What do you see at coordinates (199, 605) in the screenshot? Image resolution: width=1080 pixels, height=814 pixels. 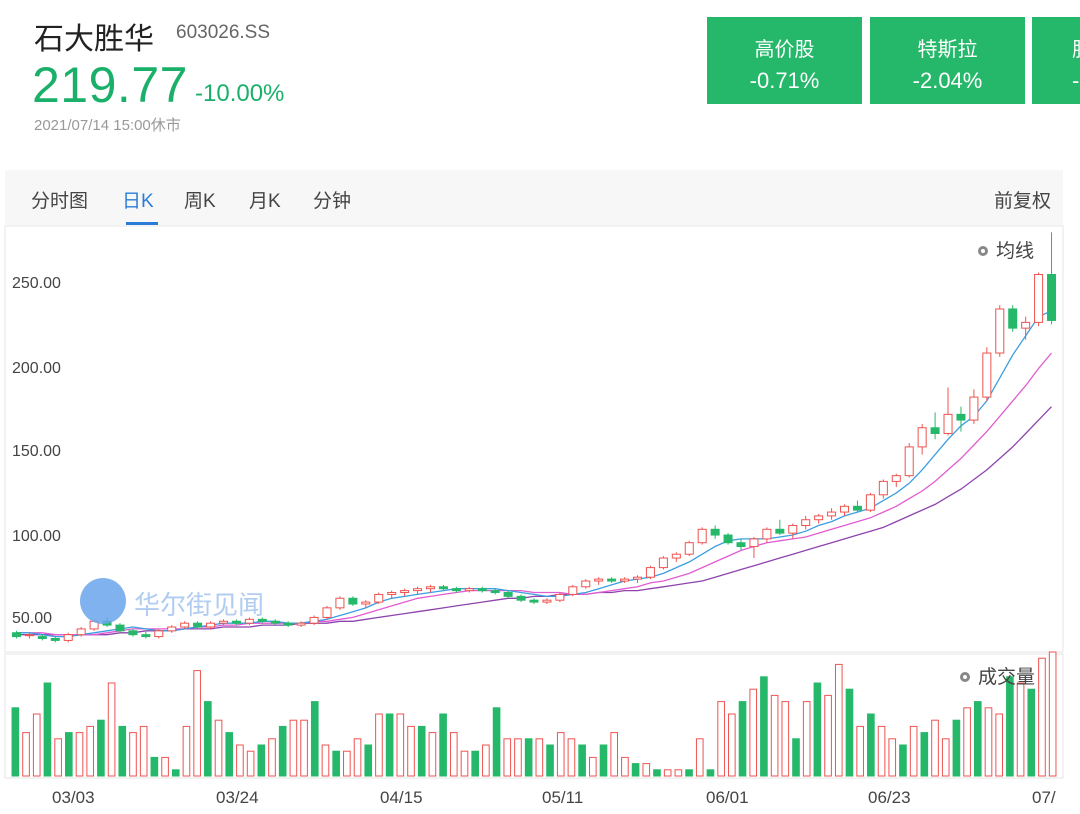 I see `watermark-text: 华尔街见闻` at bounding box center [199, 605].